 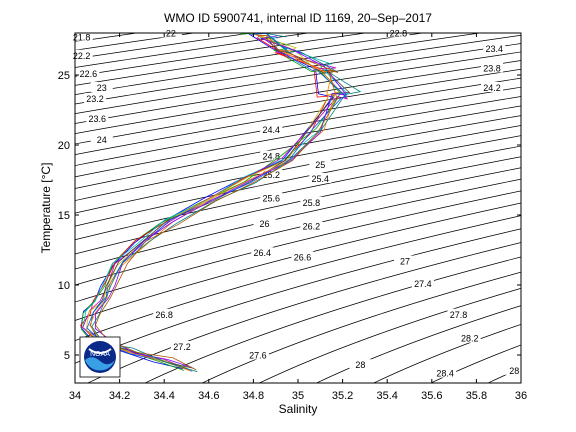 I want to click on contour-label: 27.4, so click(x=423, y=284).